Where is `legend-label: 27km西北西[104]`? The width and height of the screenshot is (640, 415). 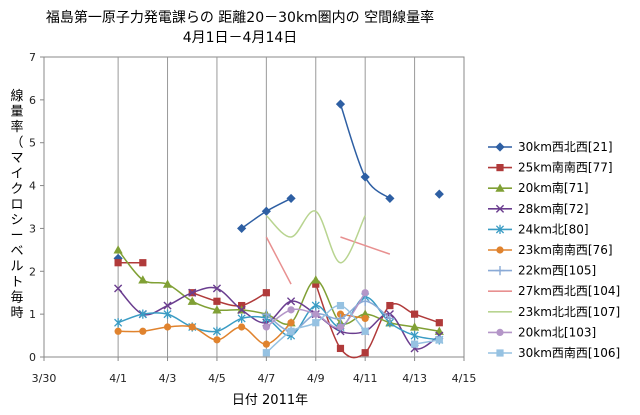
legend-label: 27km西北西[104] is located at coordinates (569, 291).